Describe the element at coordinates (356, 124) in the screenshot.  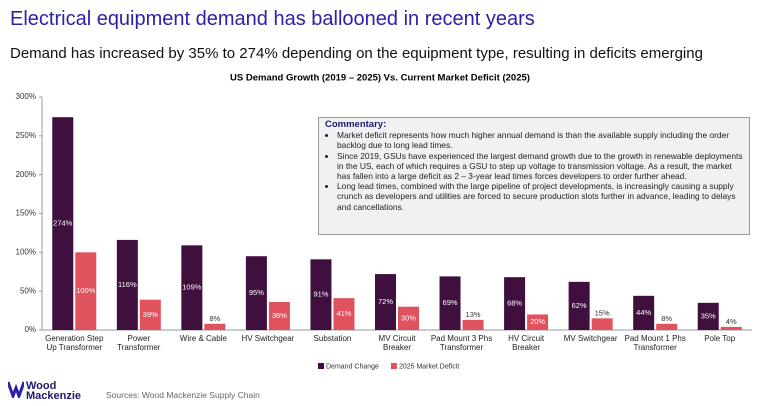
I see `commentary-title: Commentary:` at that location.